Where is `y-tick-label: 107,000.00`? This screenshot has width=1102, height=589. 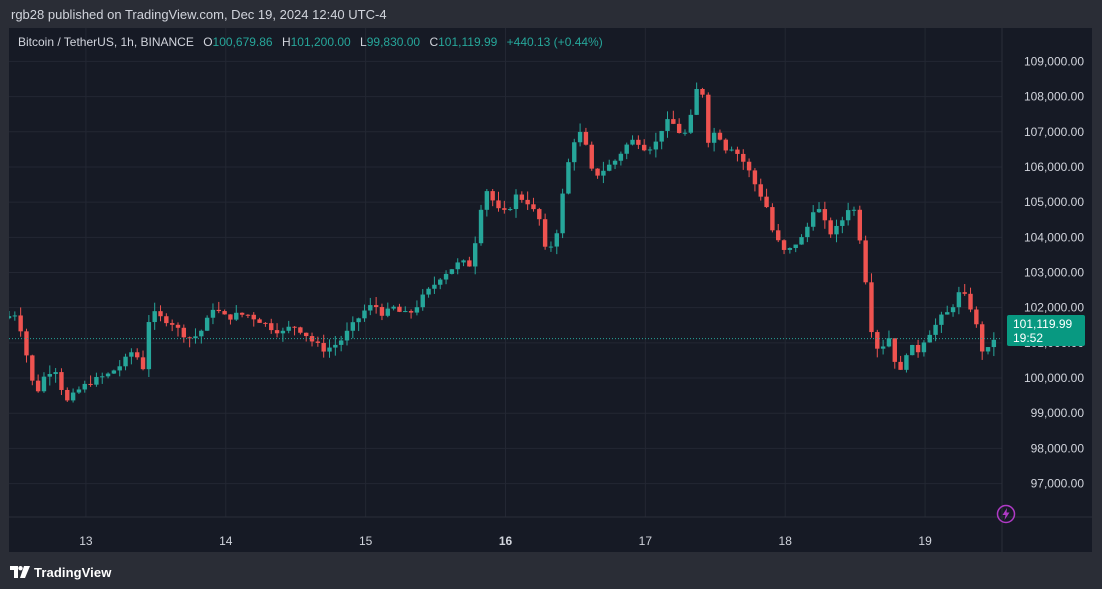
y-tick-label: 107,000.00 is located at coordinates (1054, 132).